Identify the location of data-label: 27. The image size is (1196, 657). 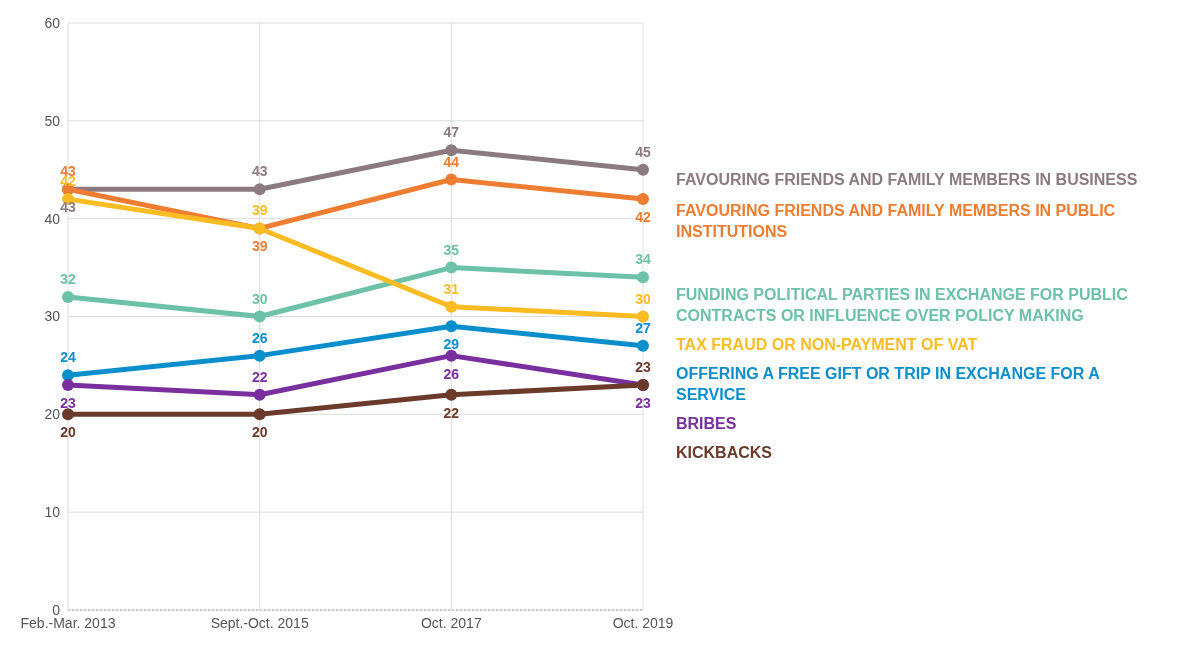
(643, 327).